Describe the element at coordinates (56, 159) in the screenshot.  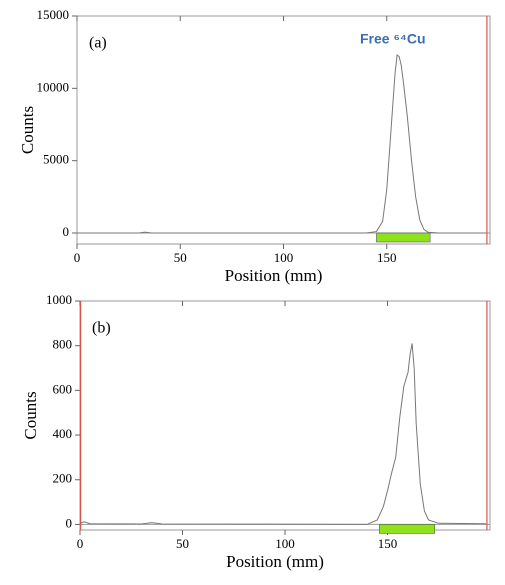
I see `y-tick-label: 5000` at that location.